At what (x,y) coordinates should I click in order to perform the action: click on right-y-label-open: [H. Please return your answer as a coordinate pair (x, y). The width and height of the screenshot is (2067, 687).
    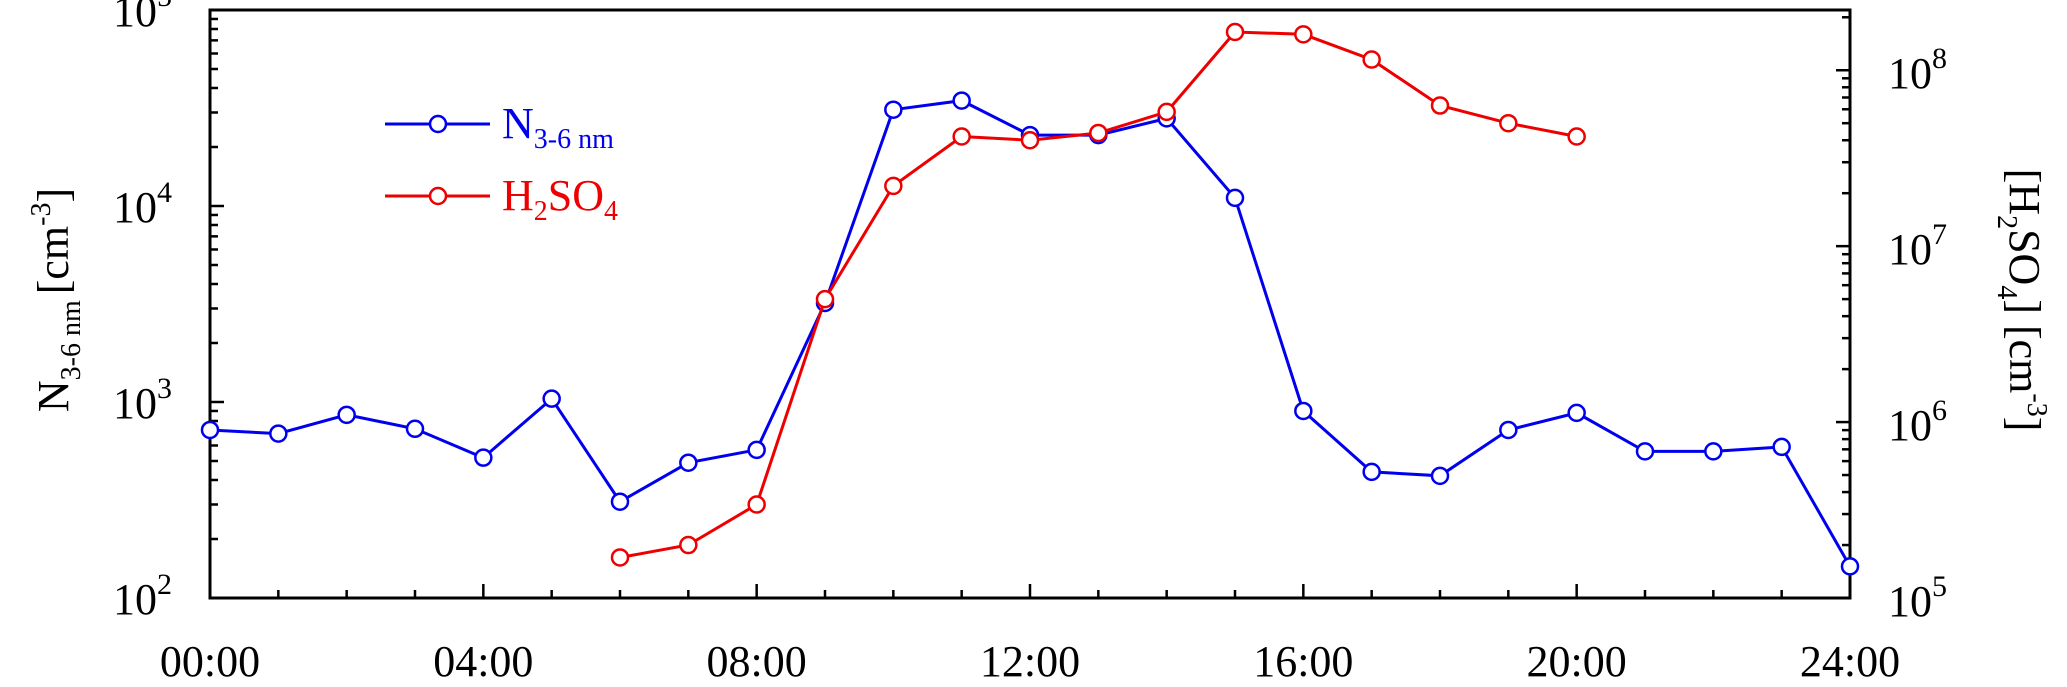
    Looking at the image, I should click on (2024, 192).